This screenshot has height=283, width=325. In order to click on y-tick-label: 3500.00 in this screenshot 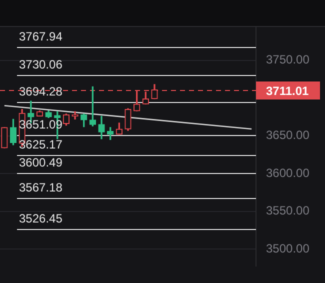, I will do `click(288, 248)`.